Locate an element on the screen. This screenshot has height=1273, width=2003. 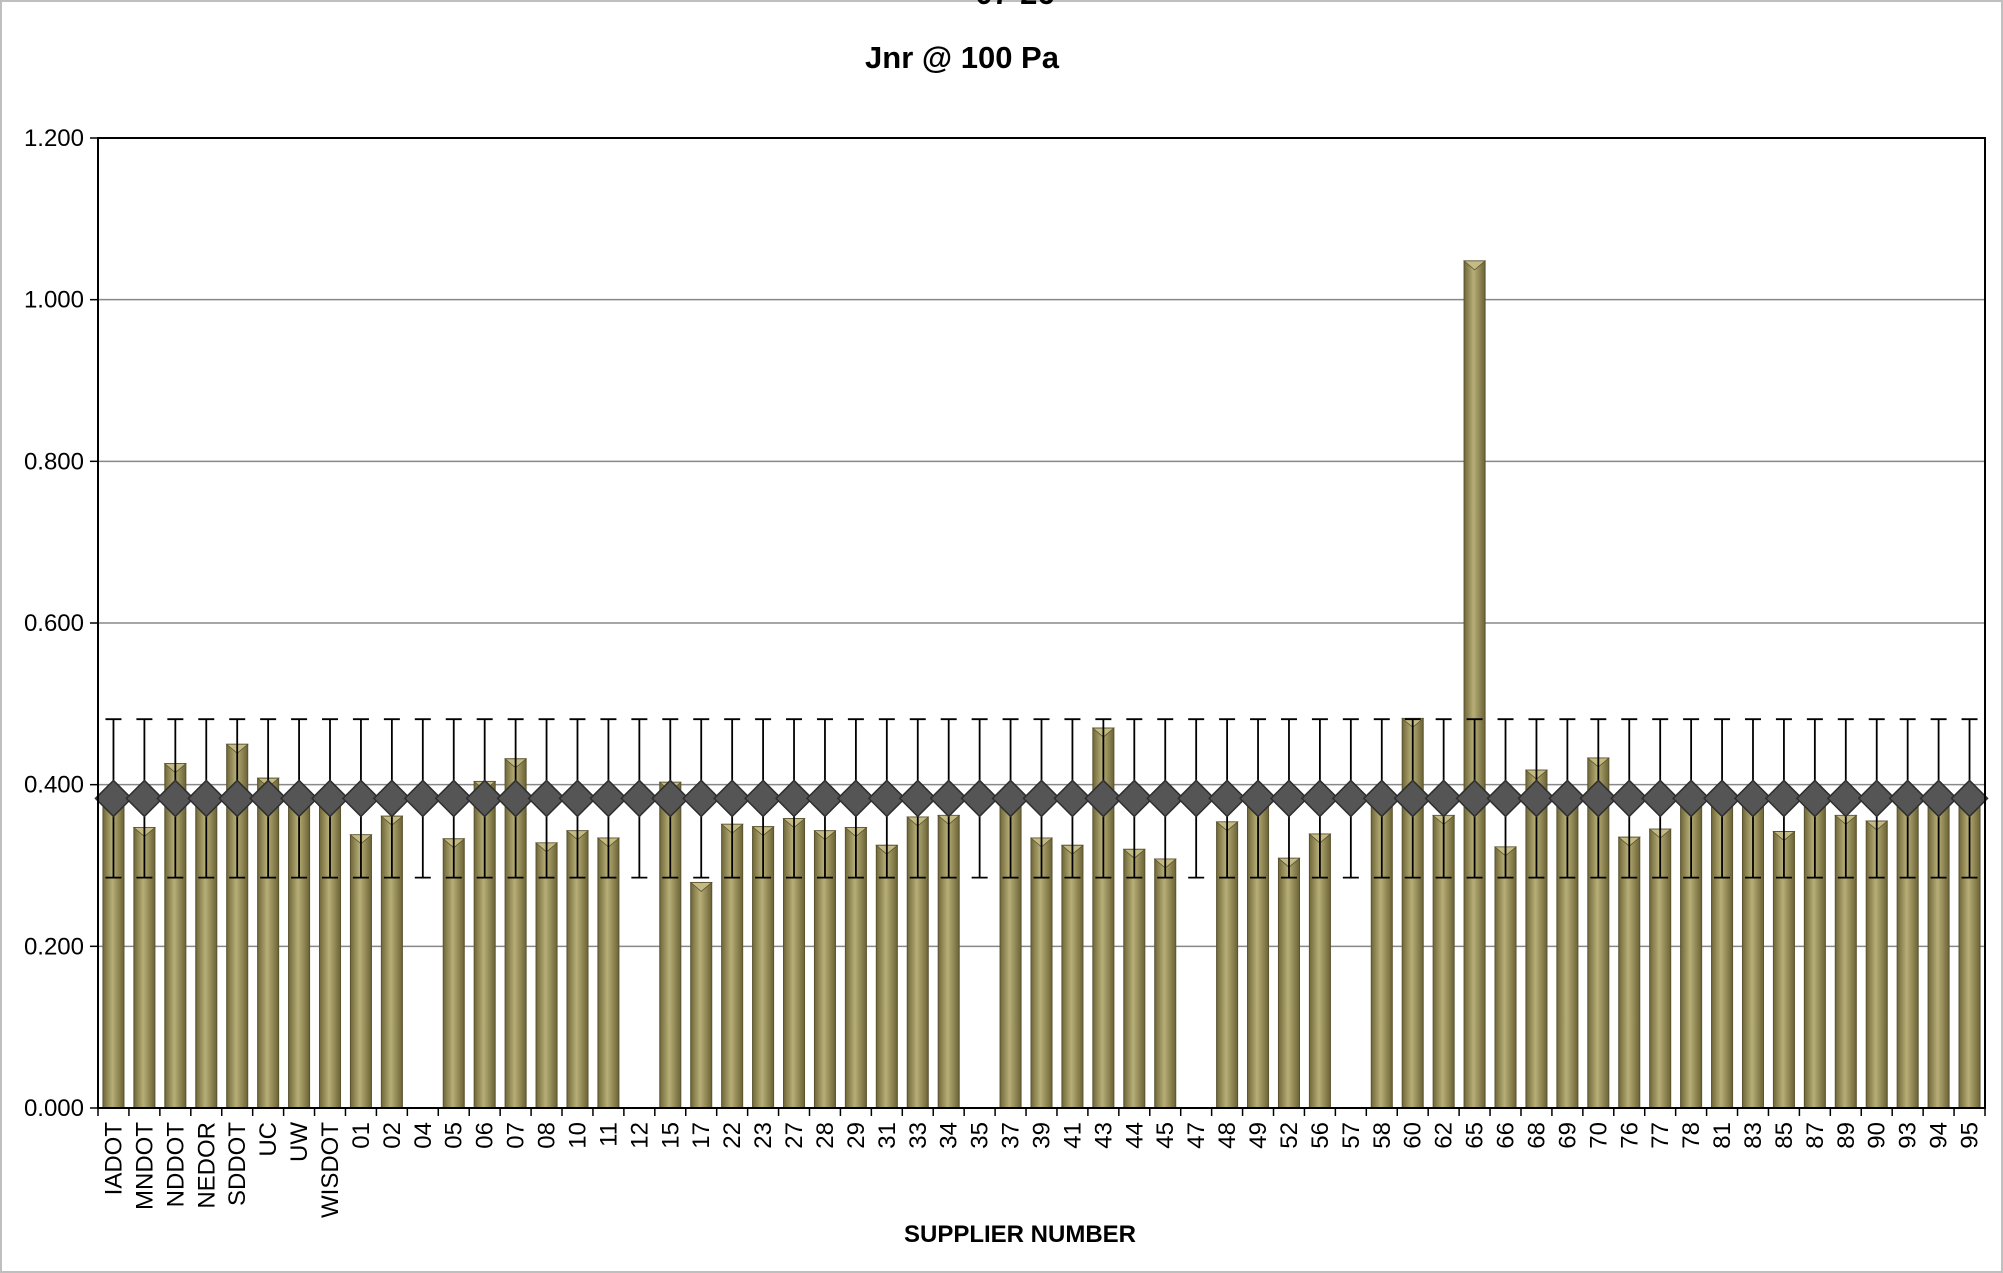
x-tick-label: 31 is located at coordinates (887, 1135).